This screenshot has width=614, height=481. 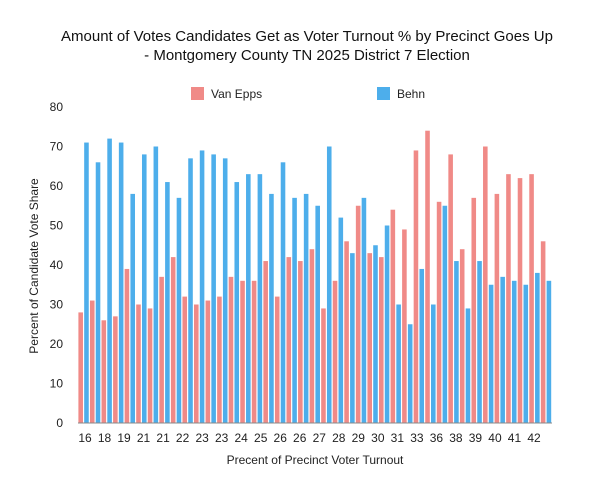 What do you see at coordinates (105, 438) in the screenshot?
I see `x-tick-label: 18` at bounding box center [105, 438].